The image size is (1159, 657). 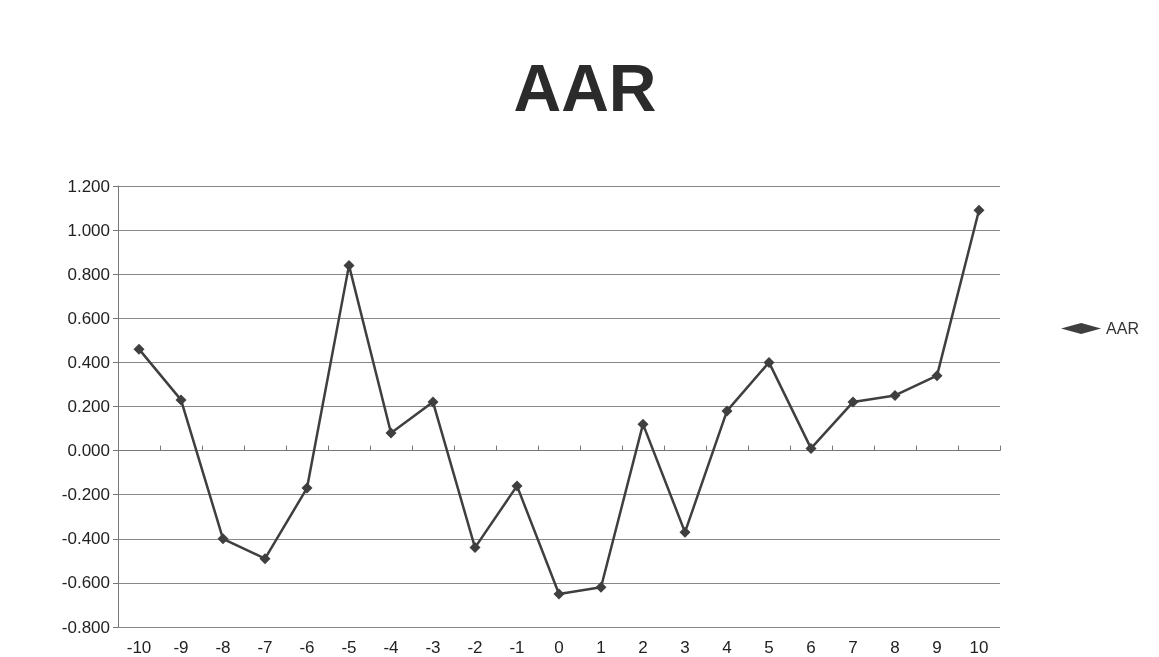 I want to click on x-tick-label: -10, so click(x=139, y=647).